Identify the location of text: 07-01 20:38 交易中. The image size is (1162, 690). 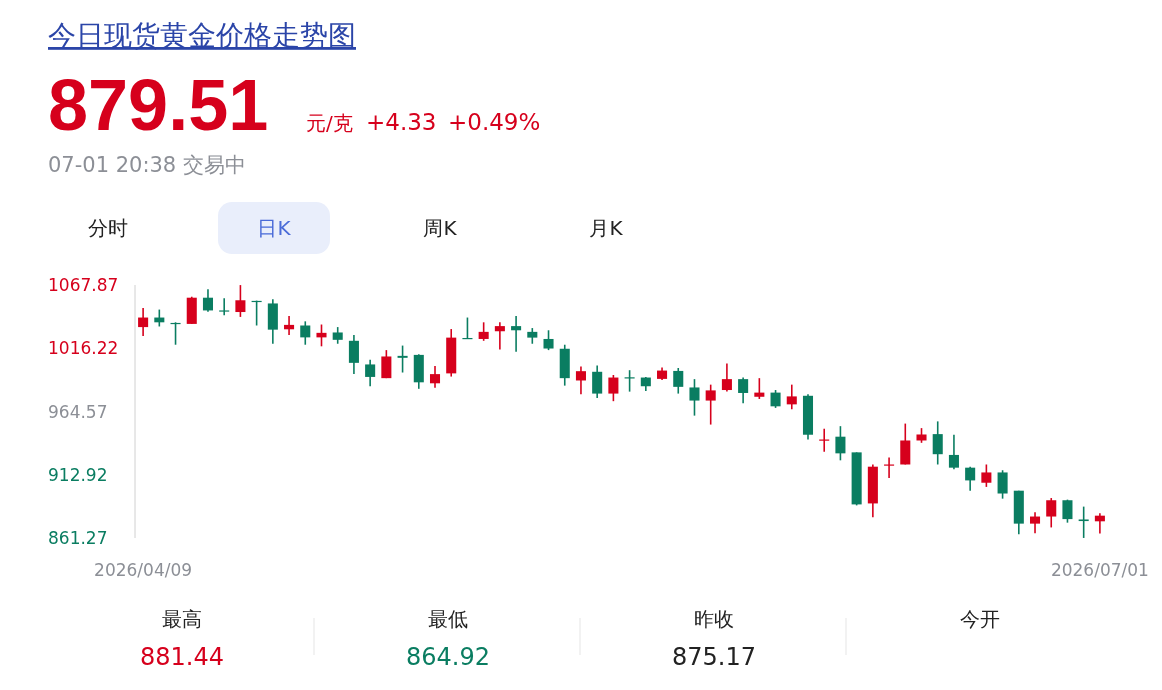
(147, 165).